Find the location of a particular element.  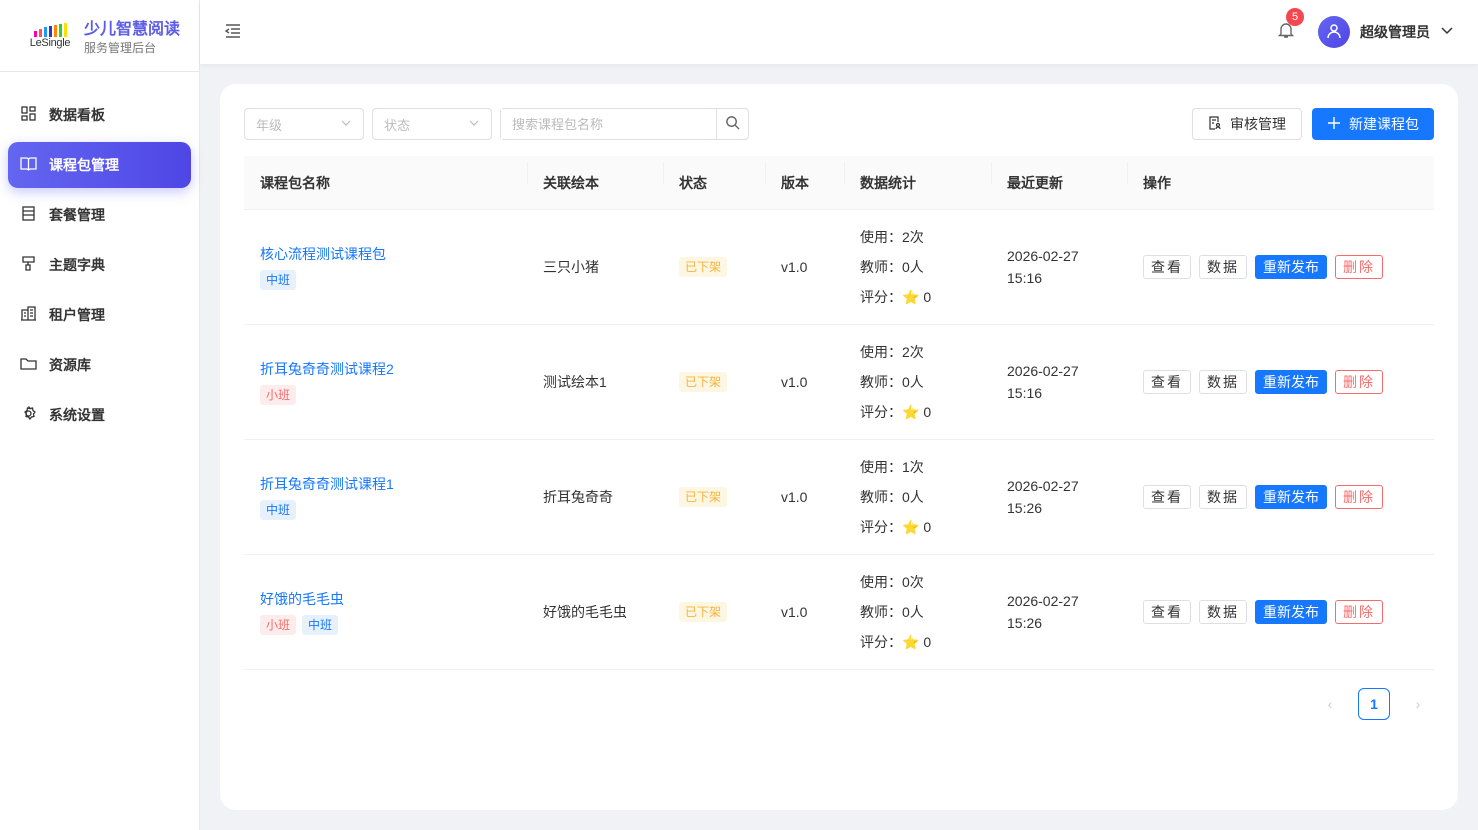

search-box is located at coordinates (624, 124).